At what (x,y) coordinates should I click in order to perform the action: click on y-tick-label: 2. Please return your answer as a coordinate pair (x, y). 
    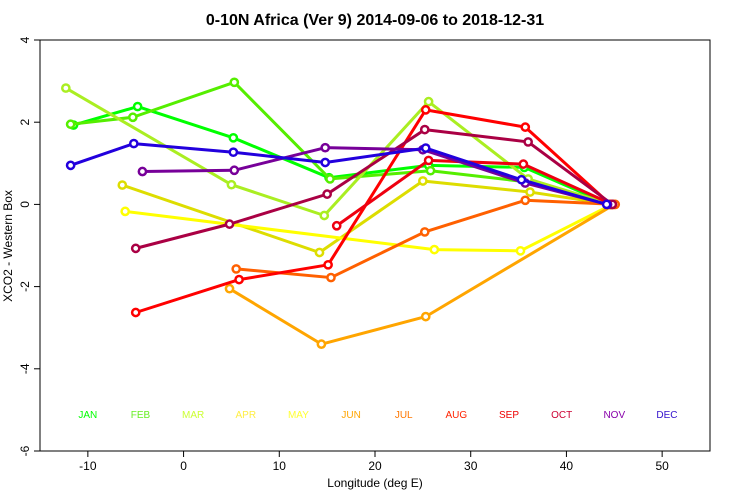
    Looking at the image, I should click on (25, 122).